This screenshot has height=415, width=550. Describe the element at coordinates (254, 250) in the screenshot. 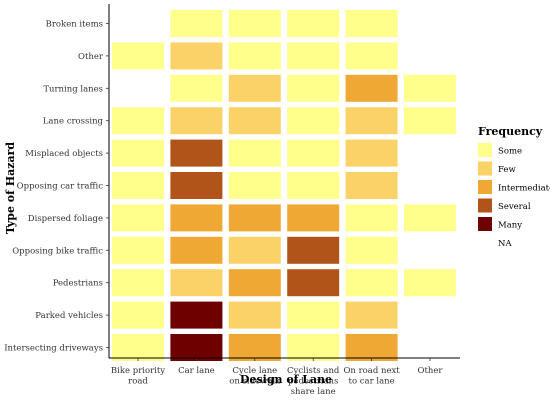

I see `heatmap-cell-opposing-bike-traffic-cycle-lane-on-sidewalk` at that location.